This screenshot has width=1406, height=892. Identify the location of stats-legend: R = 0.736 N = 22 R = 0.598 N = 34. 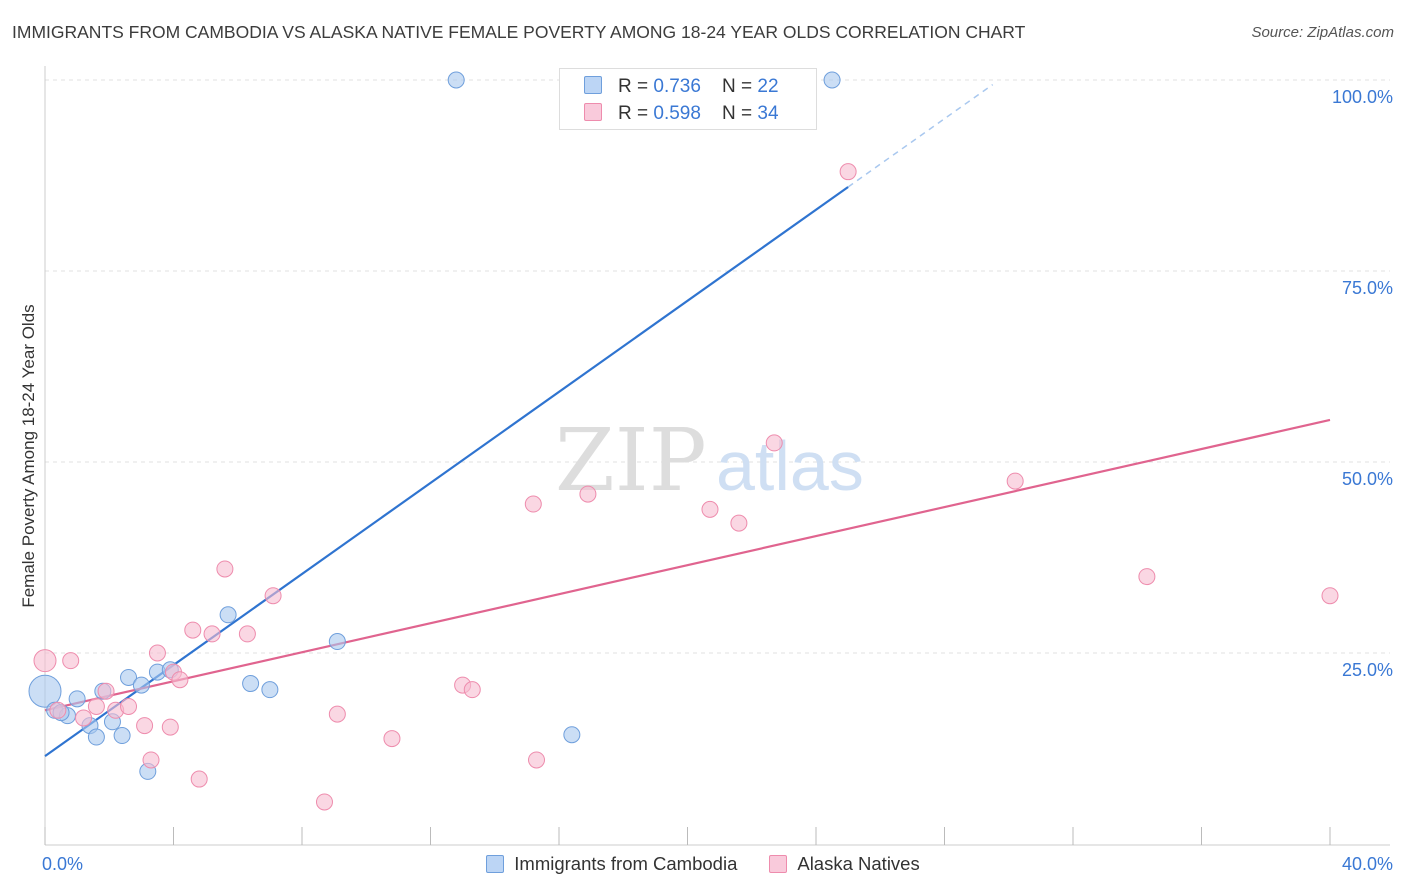
(688, 99).